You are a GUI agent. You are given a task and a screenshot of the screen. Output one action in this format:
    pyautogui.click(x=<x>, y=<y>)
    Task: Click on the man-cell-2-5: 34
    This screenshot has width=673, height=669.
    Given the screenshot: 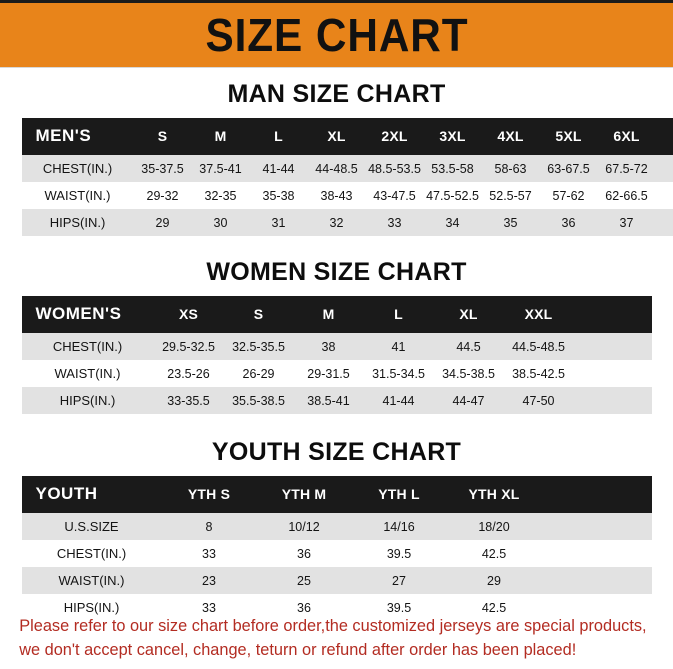 What is the action you would take?
    pyautogui.click(x=452, y=222)
    